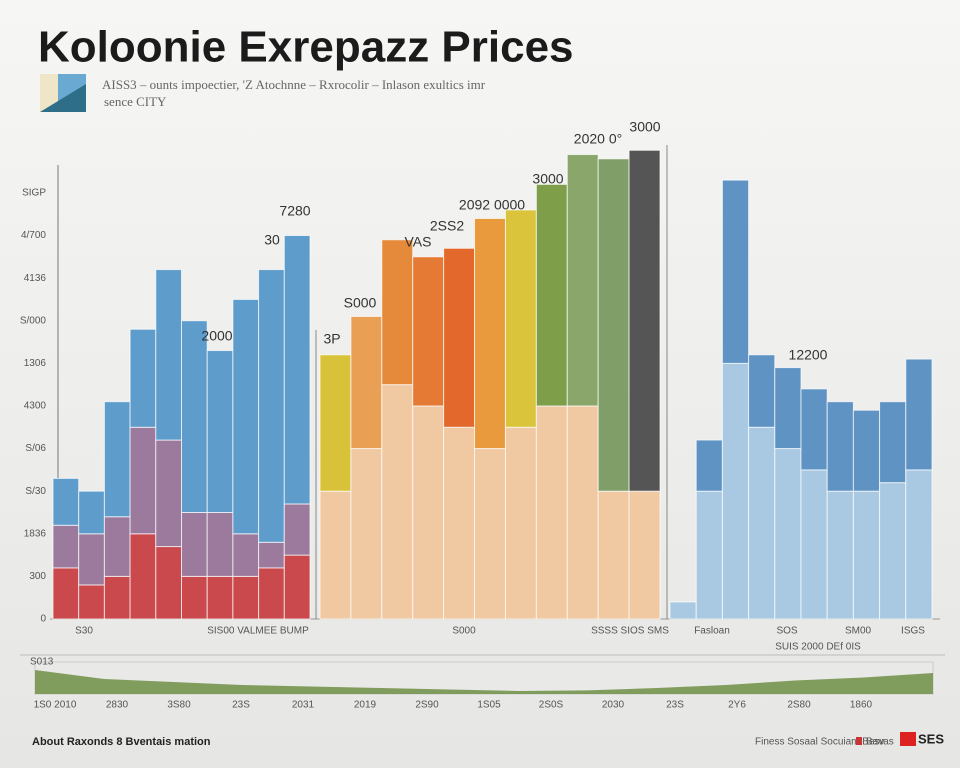  I want to click on overview-x-label: 1860, so click(861, 705).